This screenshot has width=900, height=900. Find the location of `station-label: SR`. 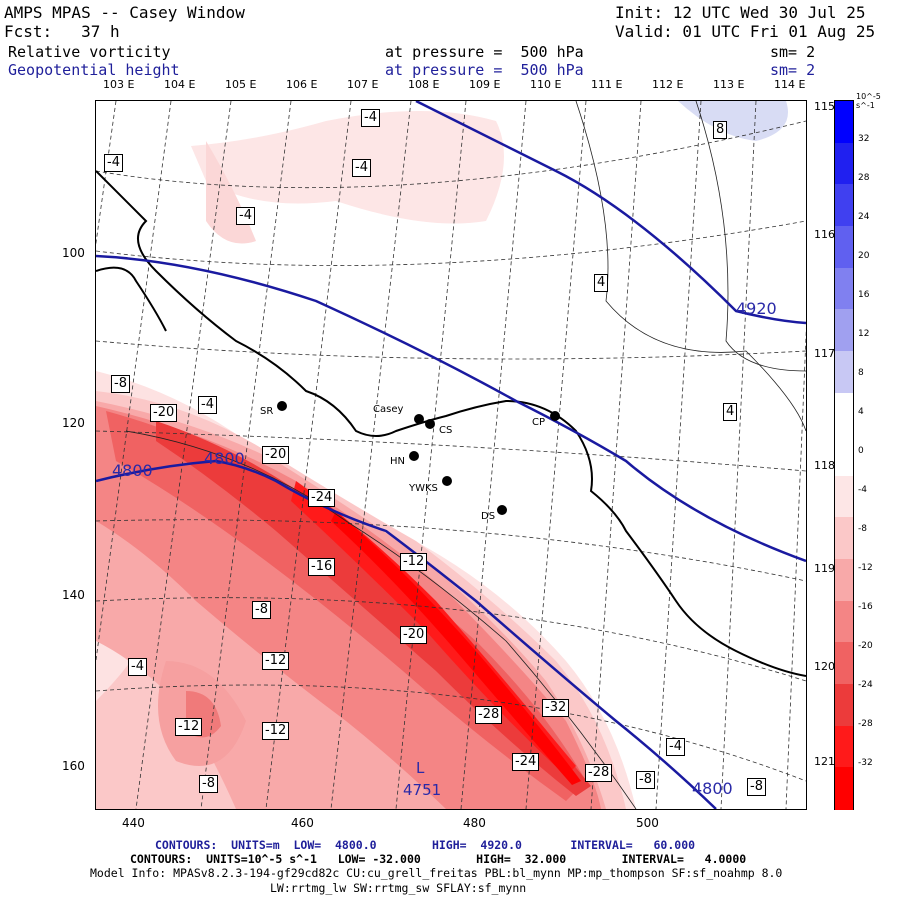

station-label: SR is located at coordinates (267, 411).